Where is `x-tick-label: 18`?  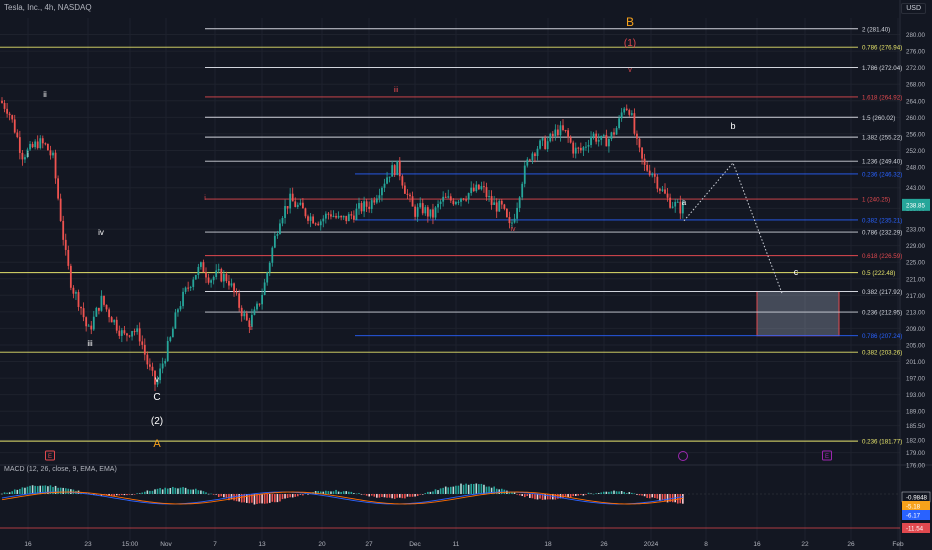
x-tick-label: 18 is located at coordinates (548, 544).